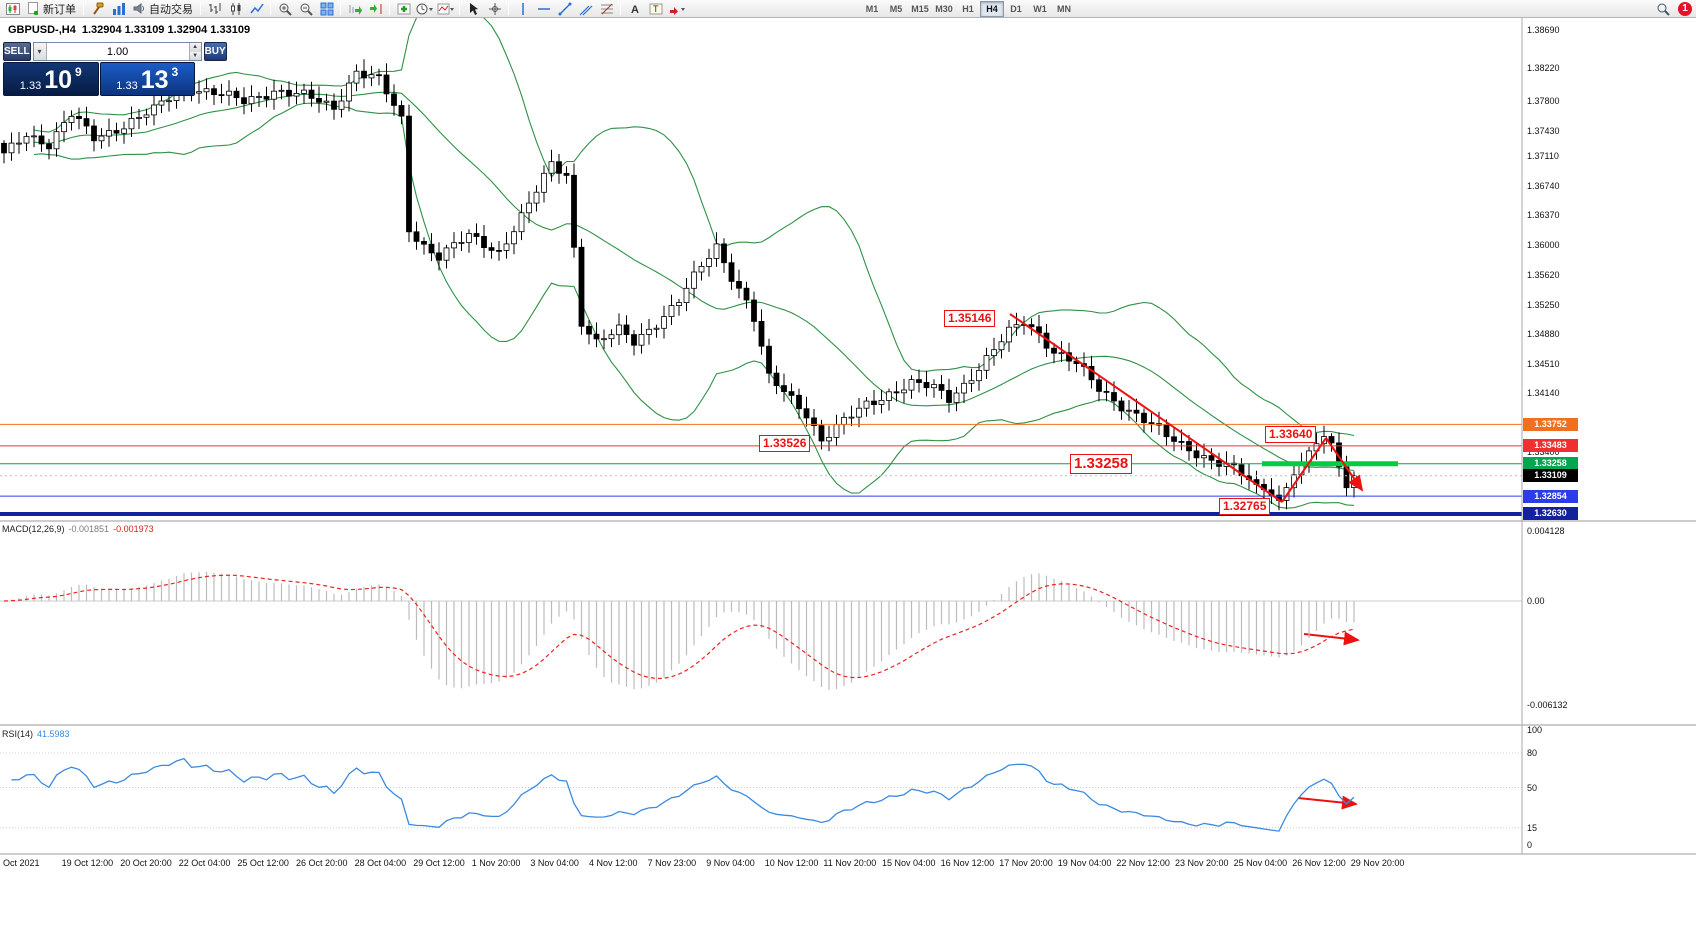 The height and width of the screenshot is (940, 1696). I want to click on rsi-line, so click(683, 794).